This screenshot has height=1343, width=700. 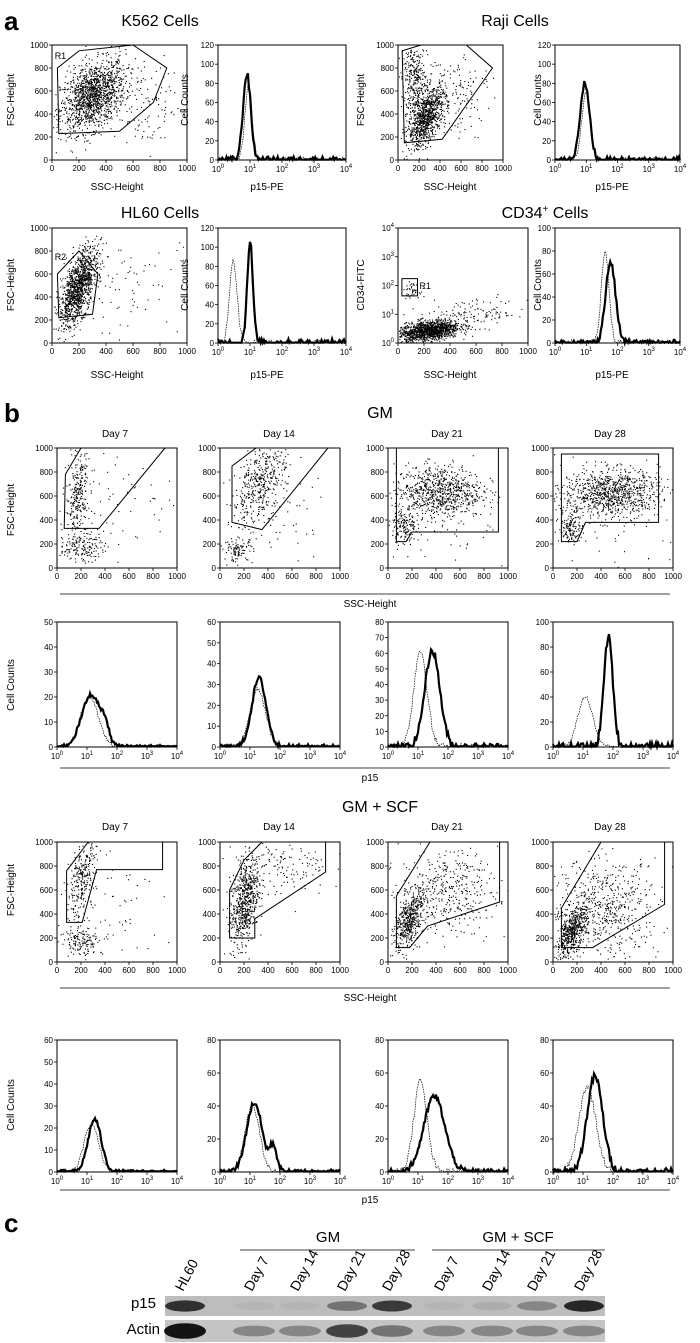 I want to click on x-tick-label: 200, so click(x=424, y=351).